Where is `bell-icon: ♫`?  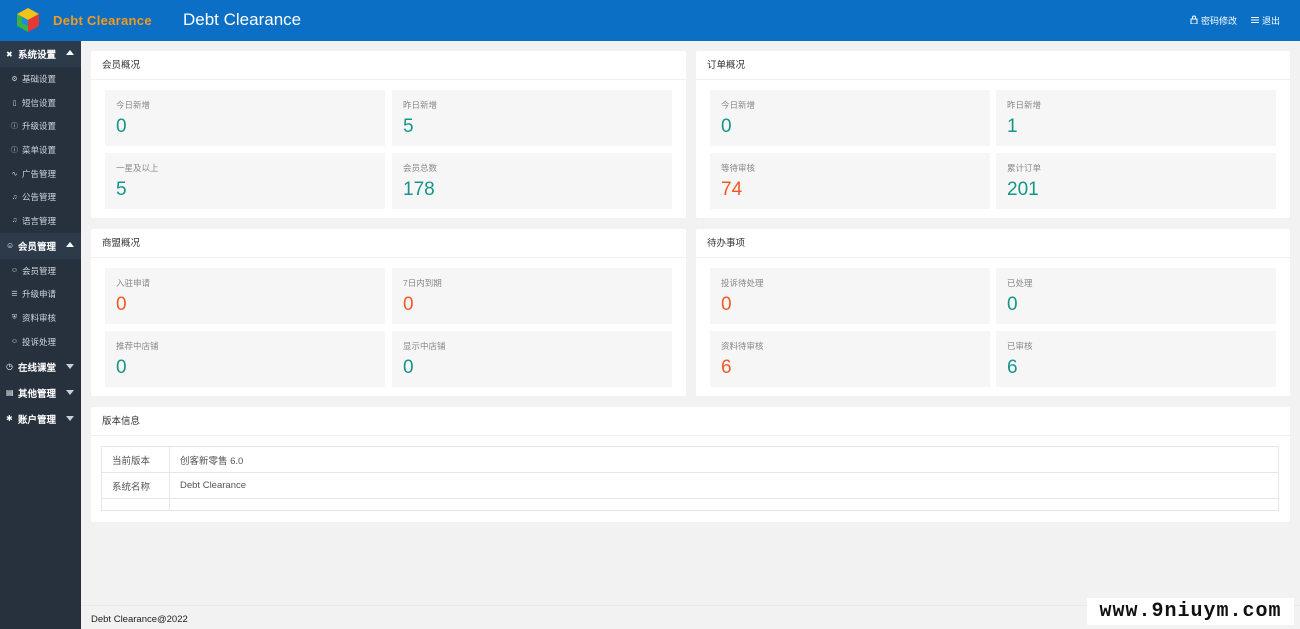
bell-icon: ♫ is located at coordinates (14, 221).